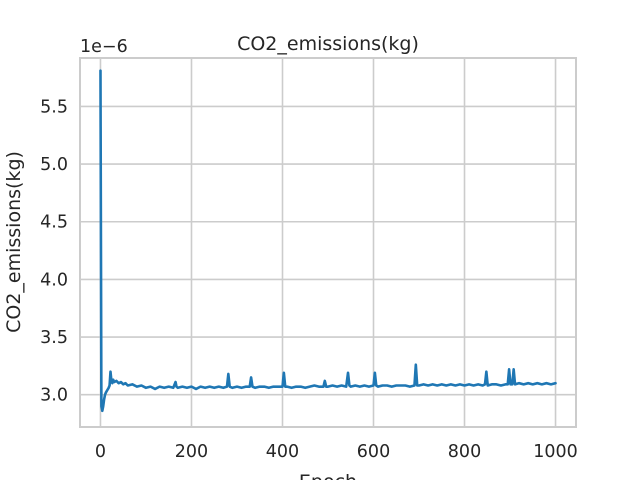 This screenshot has height=480, width=640. Describe the element at coordinates (54, 223) in the screenshot. I see `y-tick-label: 4.5` at that location.